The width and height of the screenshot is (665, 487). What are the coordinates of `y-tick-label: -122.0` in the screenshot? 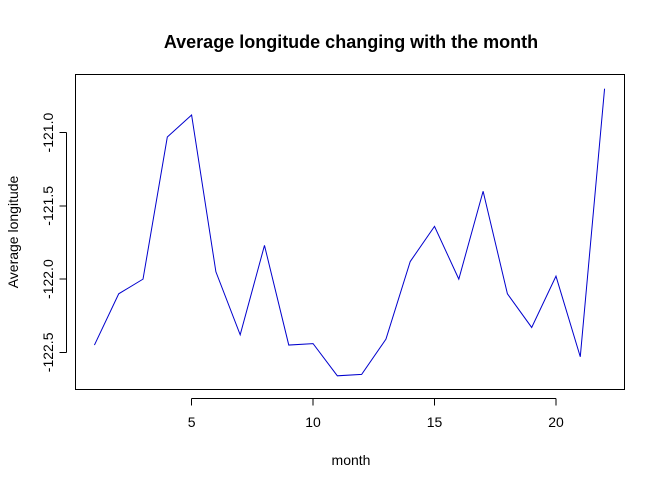 It's located at (48, 279).